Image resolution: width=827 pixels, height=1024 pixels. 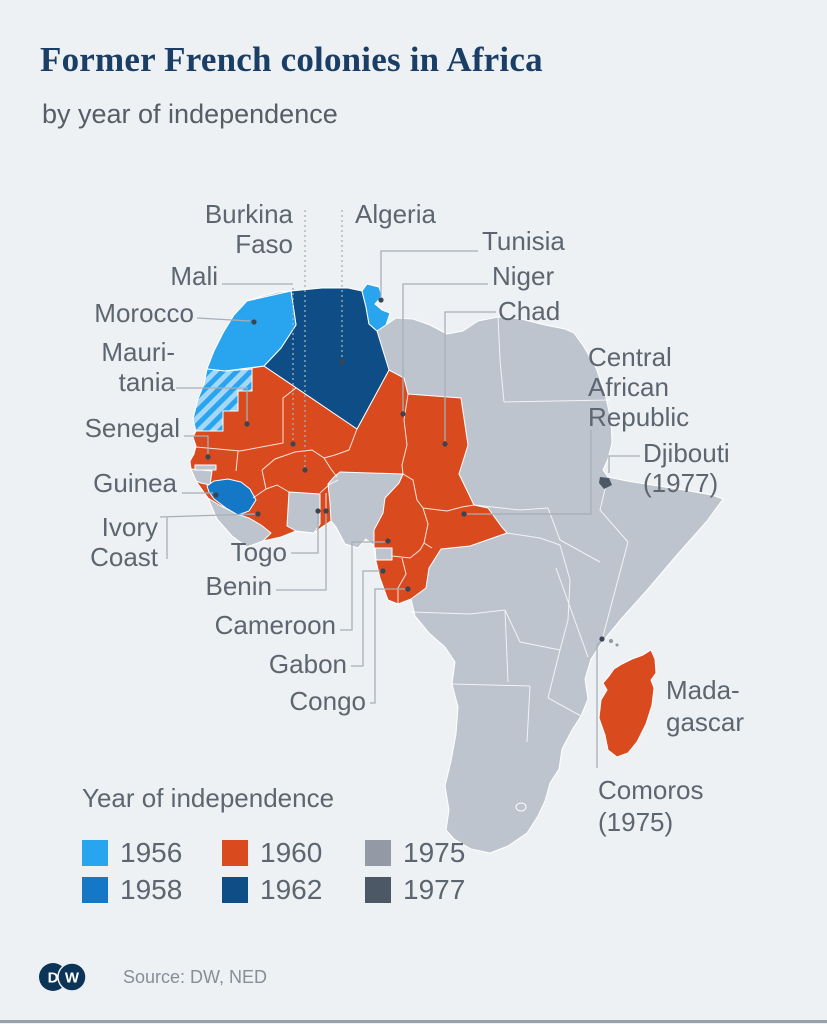 I want to click on label-senegal: Senegal, so click(x=132, y=428).